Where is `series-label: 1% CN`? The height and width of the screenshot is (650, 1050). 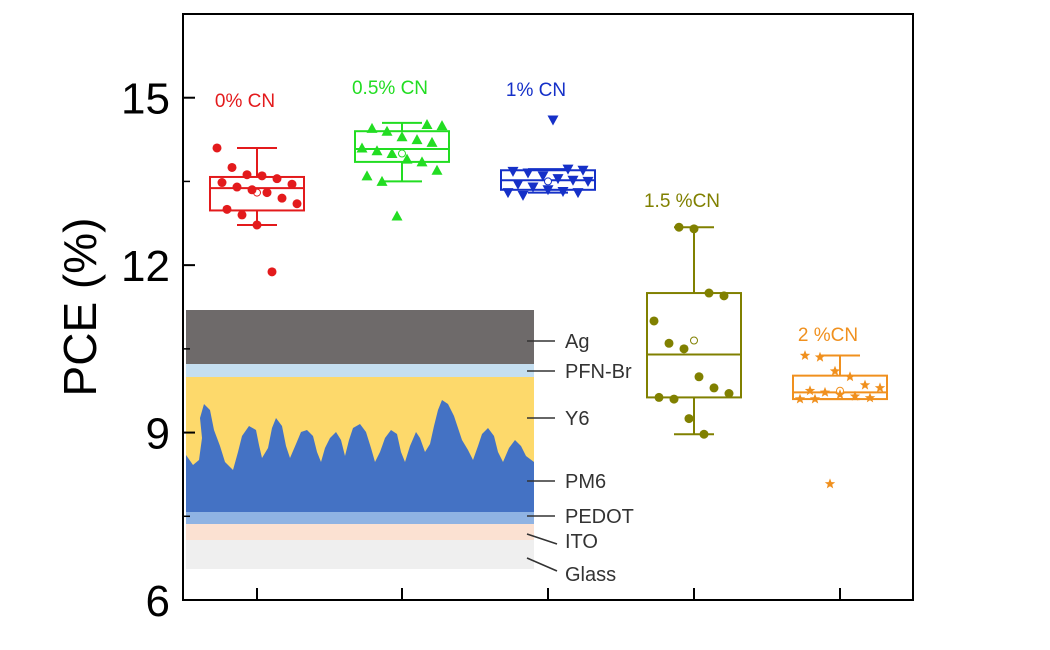 series-label: 1% CN is located at coordinates (536, 90).